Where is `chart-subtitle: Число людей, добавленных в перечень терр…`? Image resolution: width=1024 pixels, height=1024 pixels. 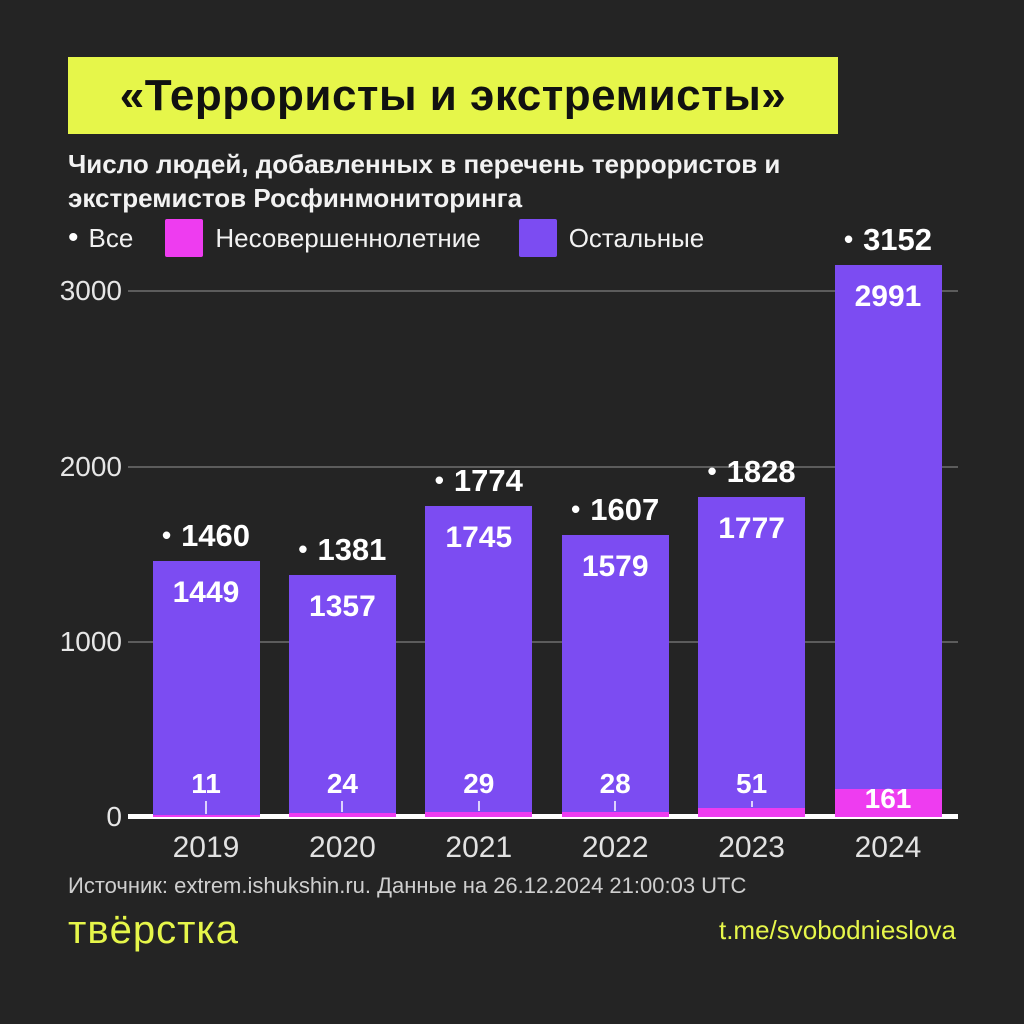 chart-subtitle: Число людей, добавленных в перечень терр… is located at coordinates (424, 181).